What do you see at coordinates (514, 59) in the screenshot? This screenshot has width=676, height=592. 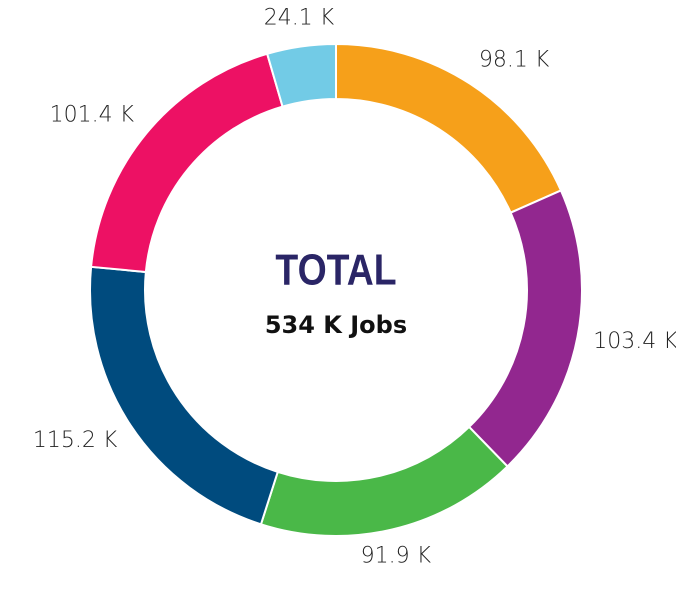 I see `value-label: 98.1 K` at bounding box center [514, 59].